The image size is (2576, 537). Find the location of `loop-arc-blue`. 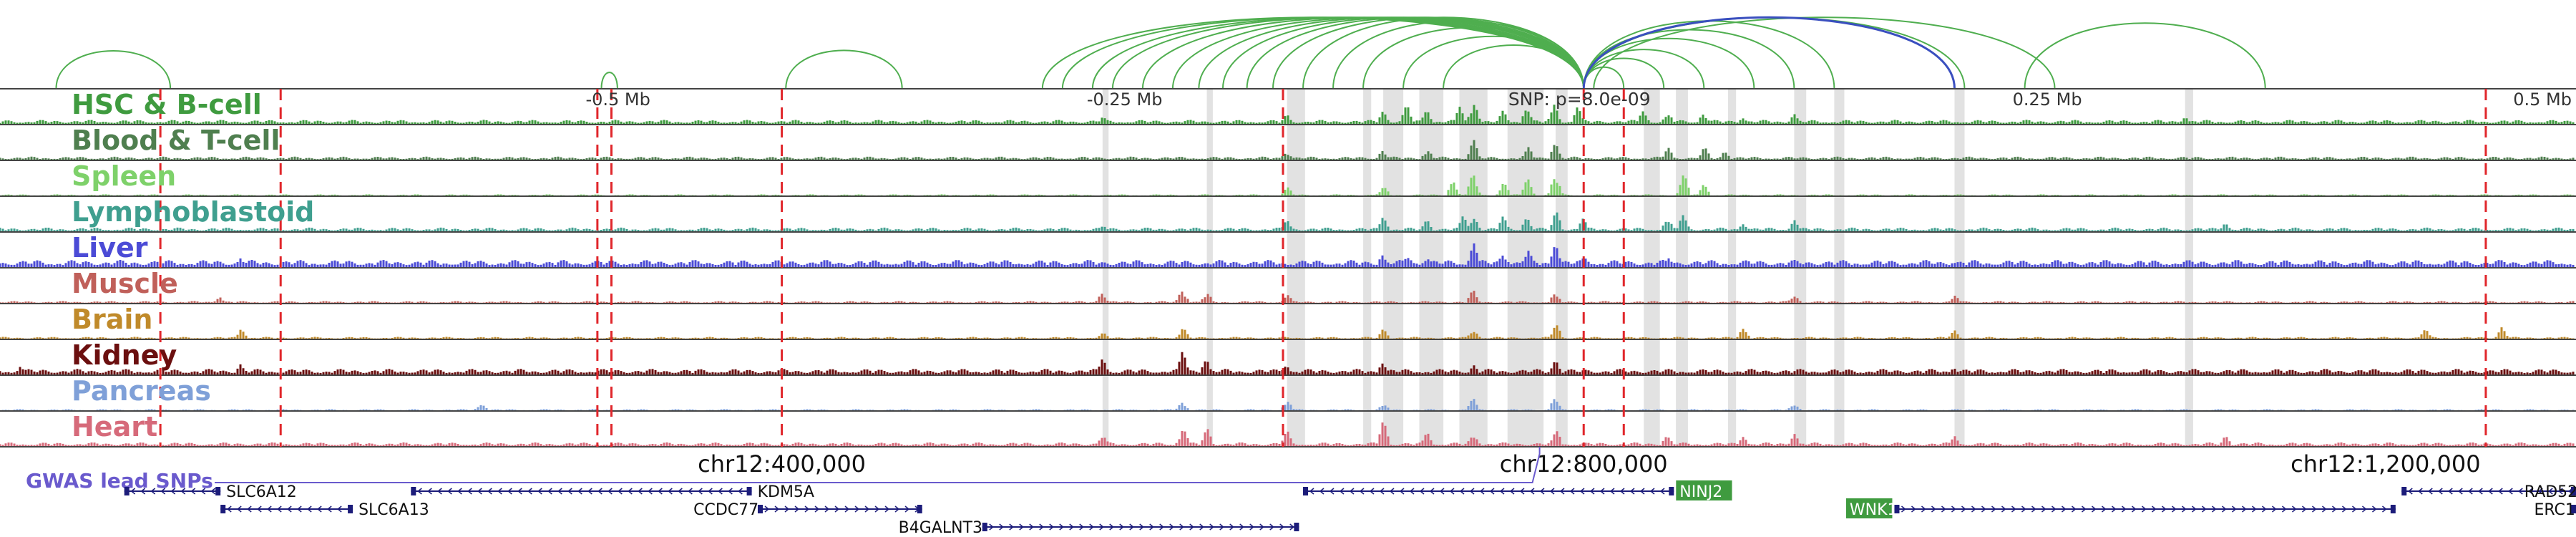

loop-arc-blue is located at coordinates (1769, 53).